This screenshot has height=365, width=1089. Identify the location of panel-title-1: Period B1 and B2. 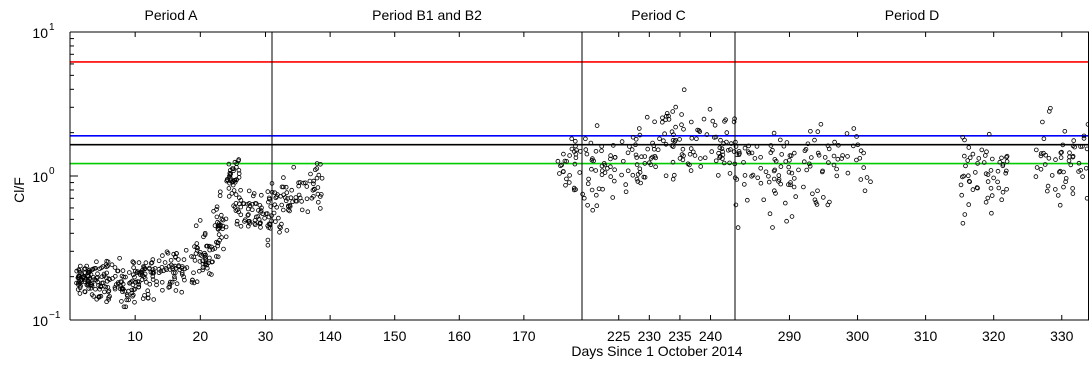
(427, 15).